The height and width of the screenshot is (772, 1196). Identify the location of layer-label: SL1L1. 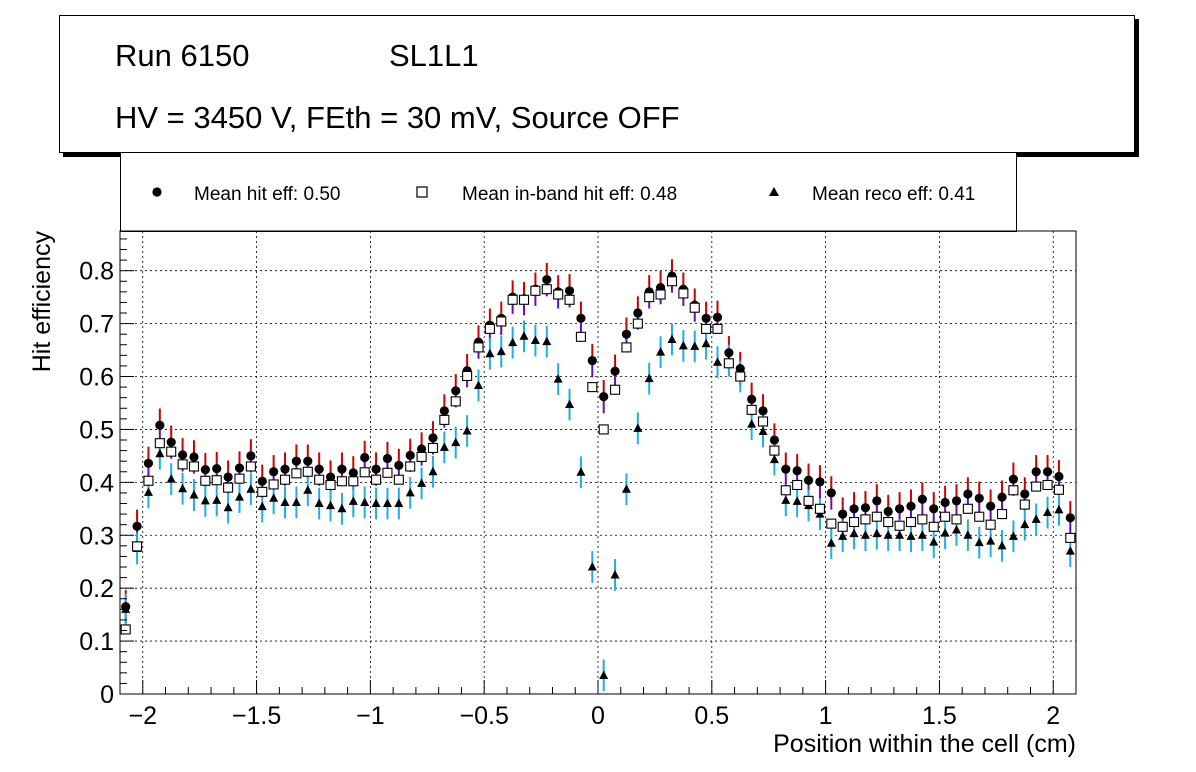
(434, 55).